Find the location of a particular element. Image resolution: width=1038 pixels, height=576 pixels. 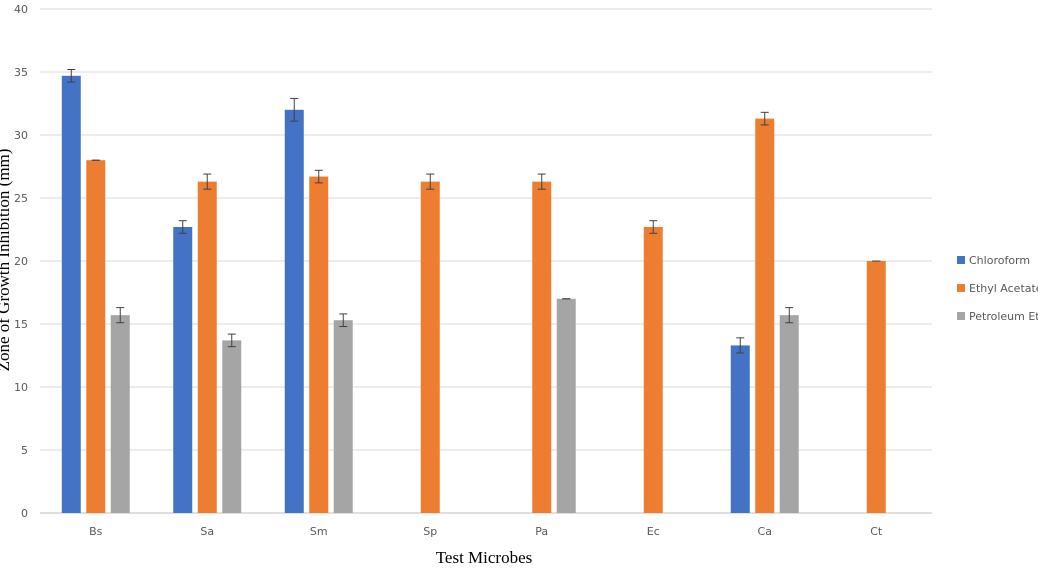

y-axis-ticks: 0 5 10 15 20 25 30 35 40 is located at coordinates (21, 261).